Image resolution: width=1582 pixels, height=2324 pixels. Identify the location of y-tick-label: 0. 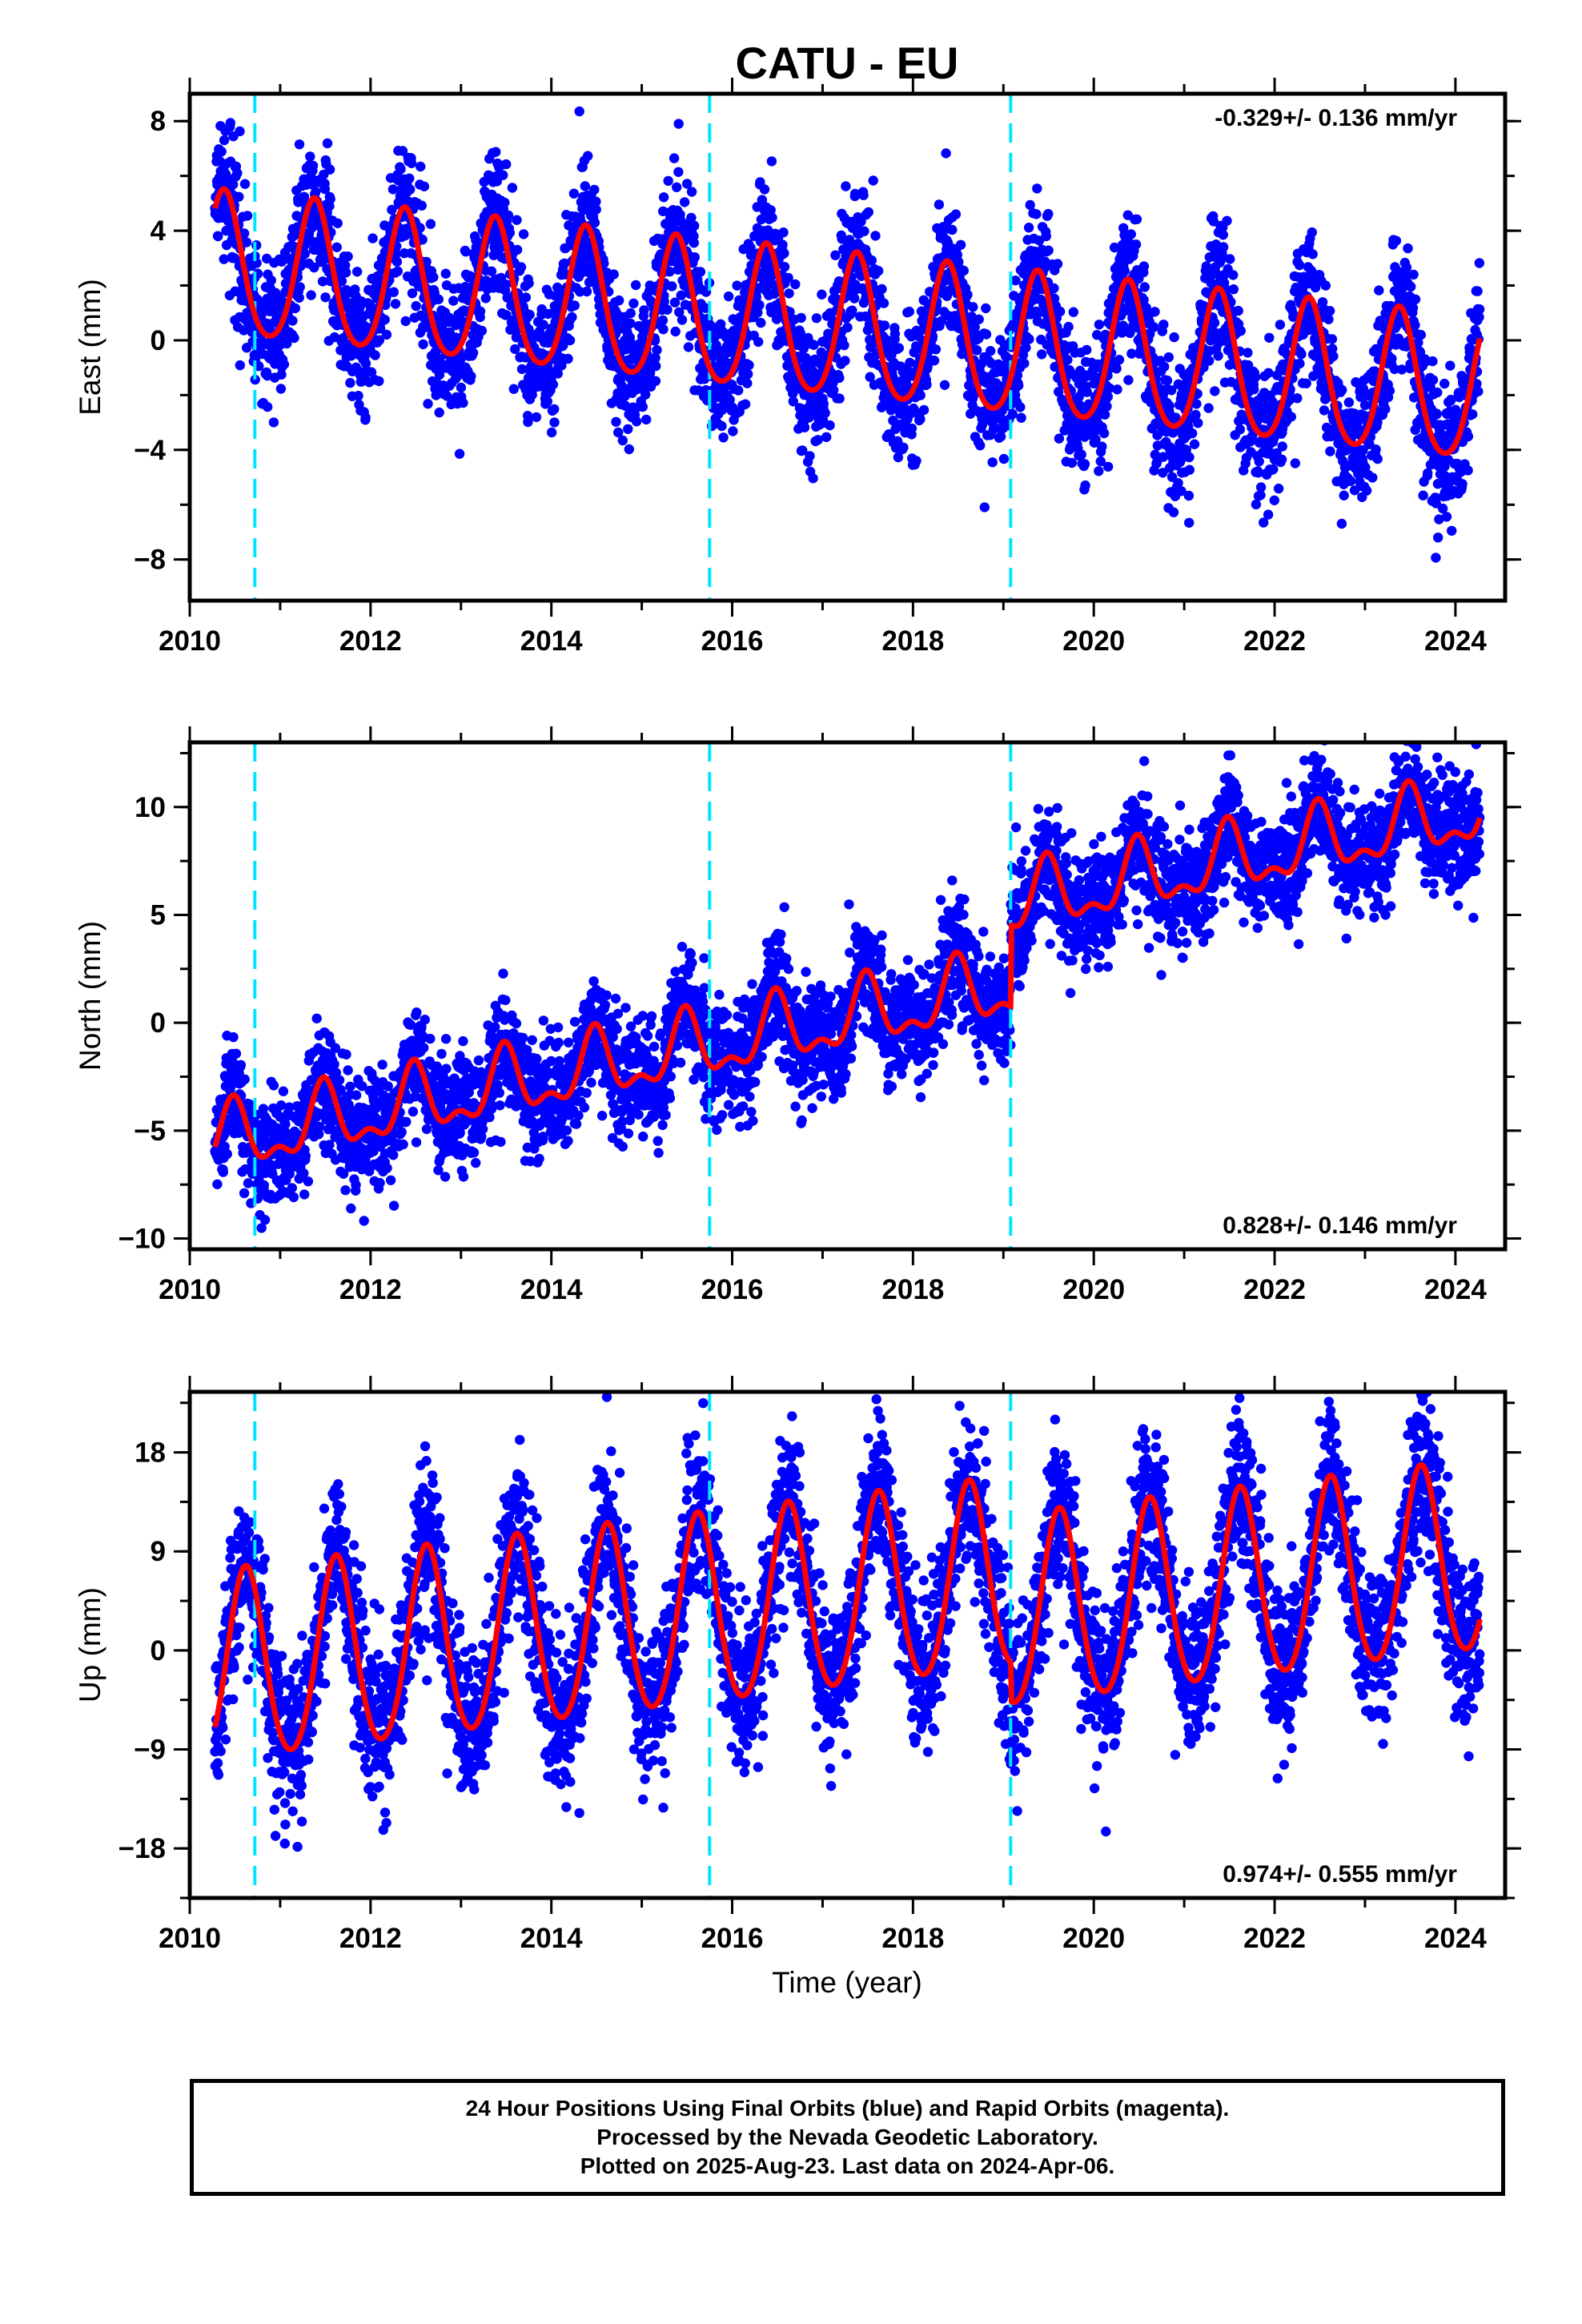
(158, 340).